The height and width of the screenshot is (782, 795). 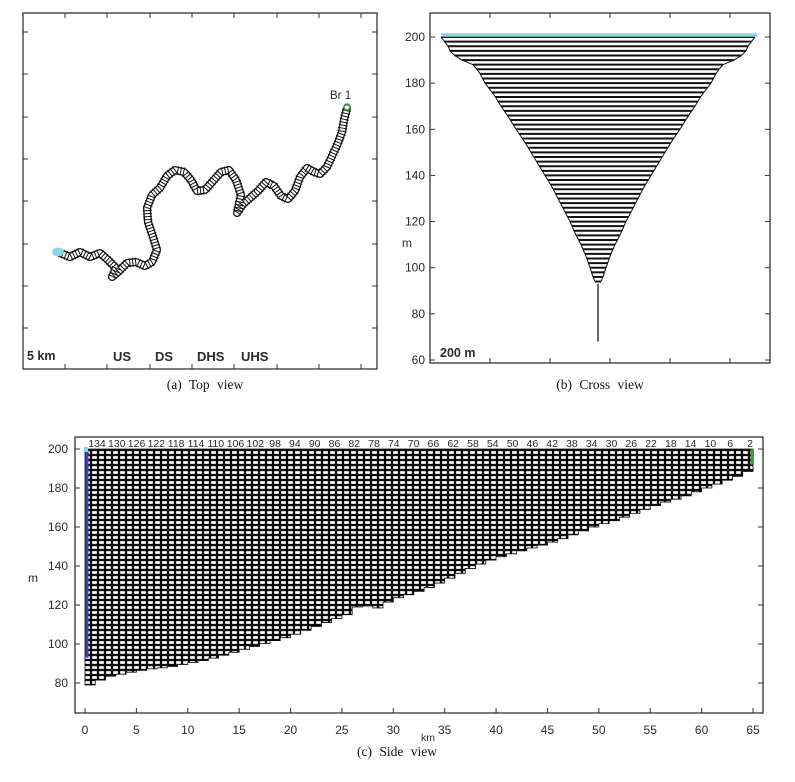 I want to click on funnel-right-edge, so click(x=678, y=159).